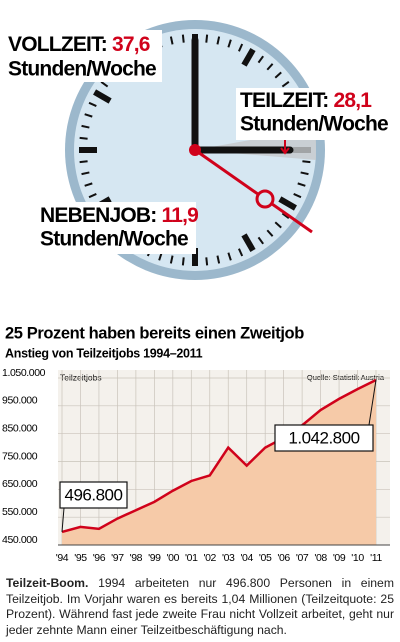  What do you see at coordinates (195, 150) in the screenshot?
I see `clock-center` at bounding box center [195, 150].